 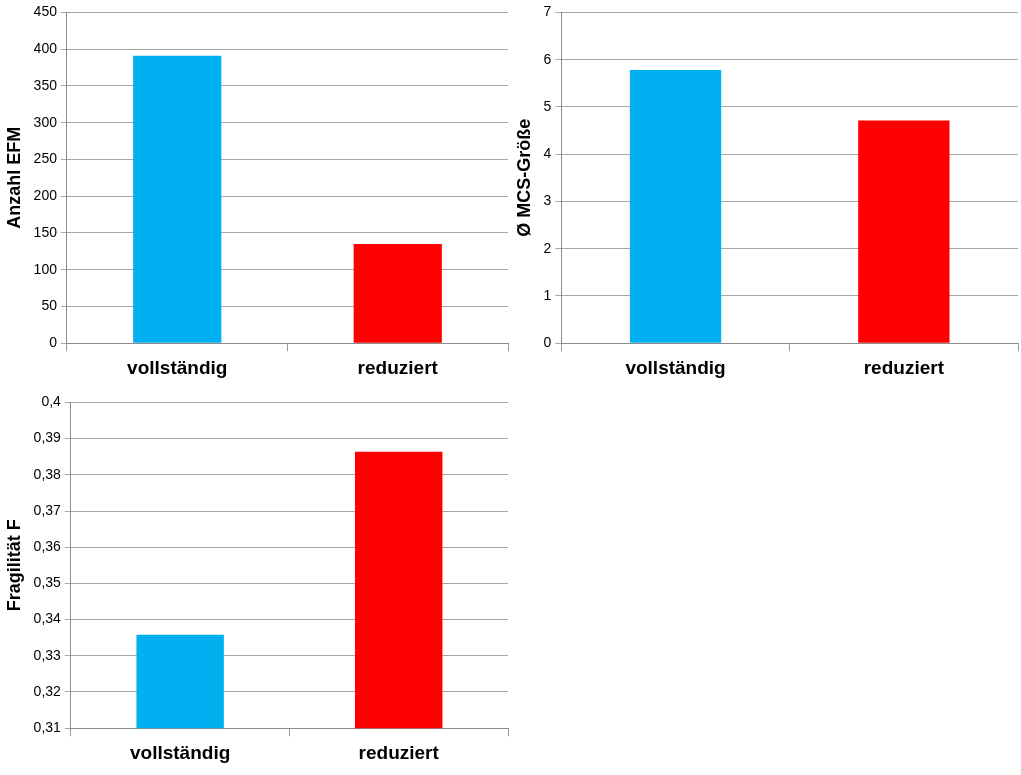 What do you see at coordinates (13, 177) in the screenshot?
I see `y-axis-title: Anzahl EFM` at bounding box center [13, 177].